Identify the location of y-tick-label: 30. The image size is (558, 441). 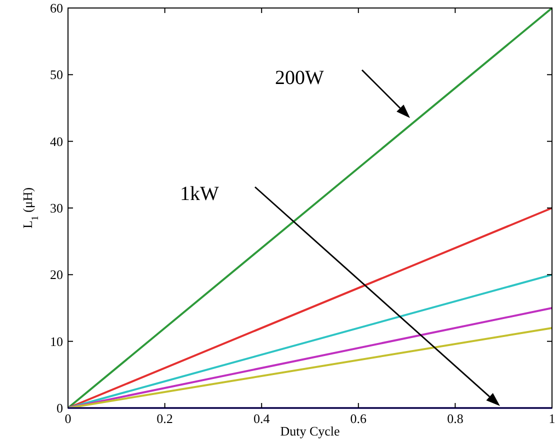
(56, 208).